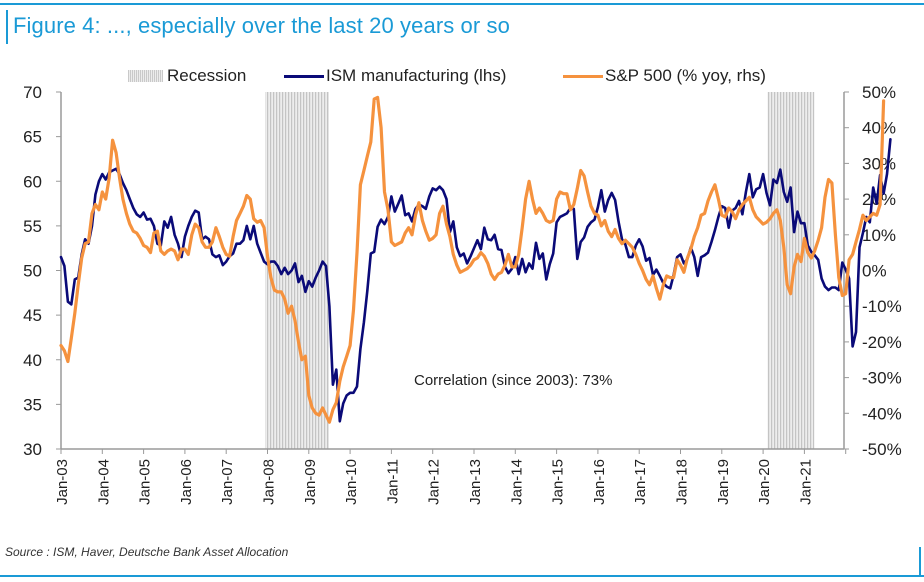 The height and width of the screenshot is (582, 924). What do you see at coordinates (516, 482) in the screenshot?
I see `x-tick-label: Jan-14` at bounding box center [516, 482].